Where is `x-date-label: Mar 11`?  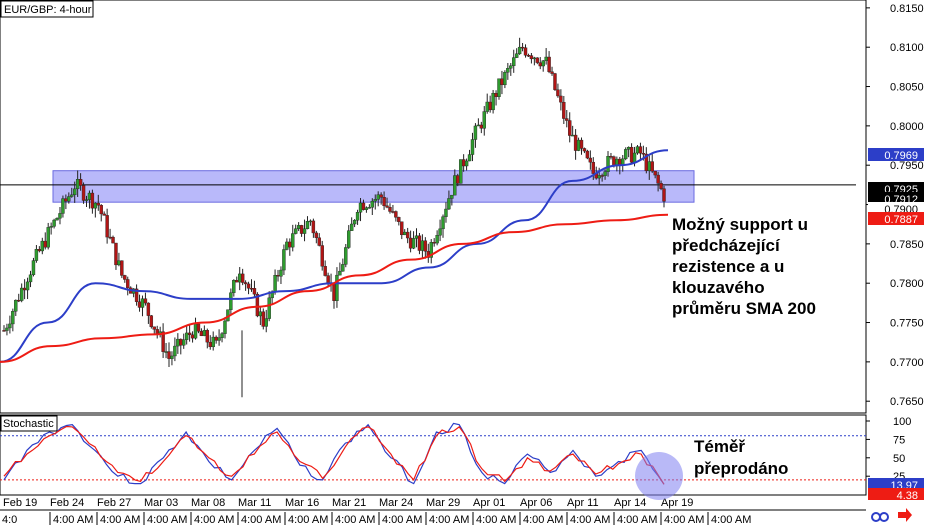 x-date-label: Mar 11 is located at coordinates (254, 503).